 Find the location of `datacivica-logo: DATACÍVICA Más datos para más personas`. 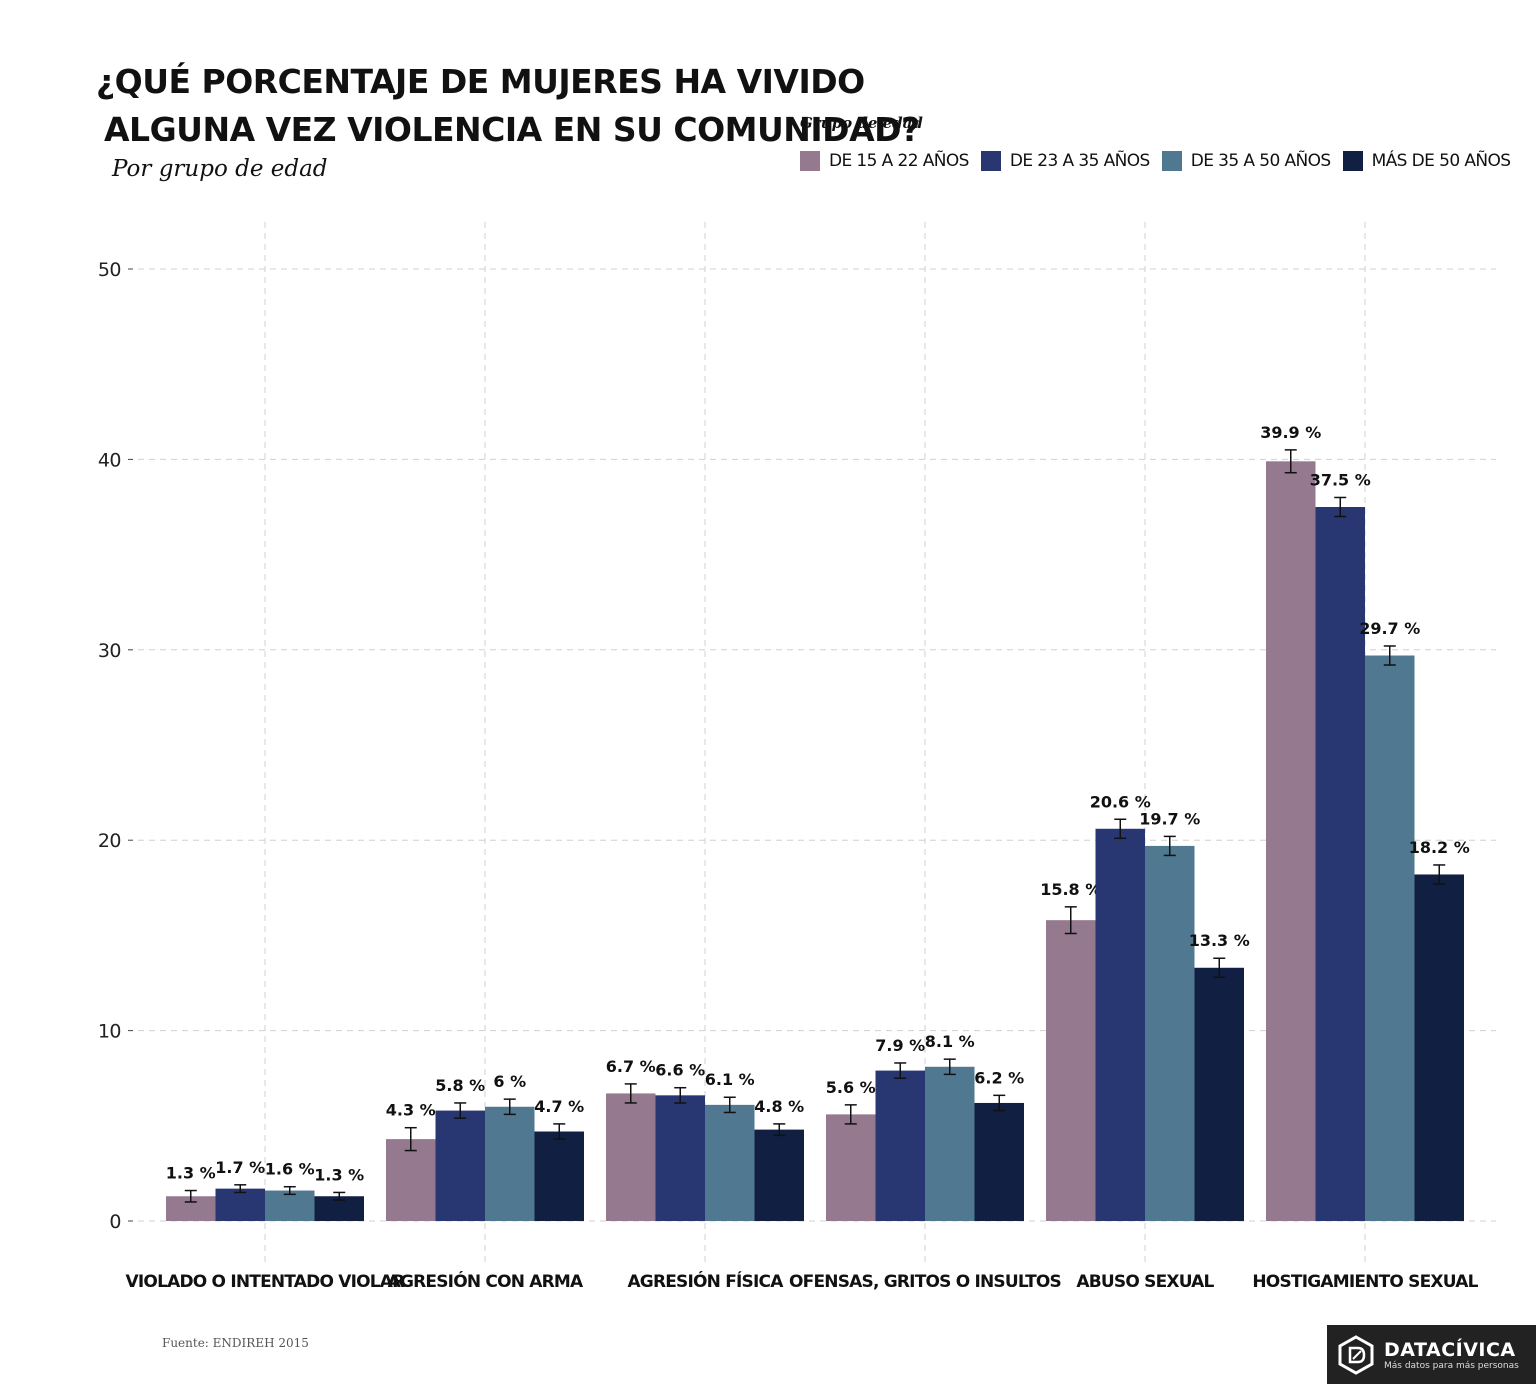

datacivica-logo: DATACÍVICA Más datos para más personas is located at coordinates (1431, 1354).